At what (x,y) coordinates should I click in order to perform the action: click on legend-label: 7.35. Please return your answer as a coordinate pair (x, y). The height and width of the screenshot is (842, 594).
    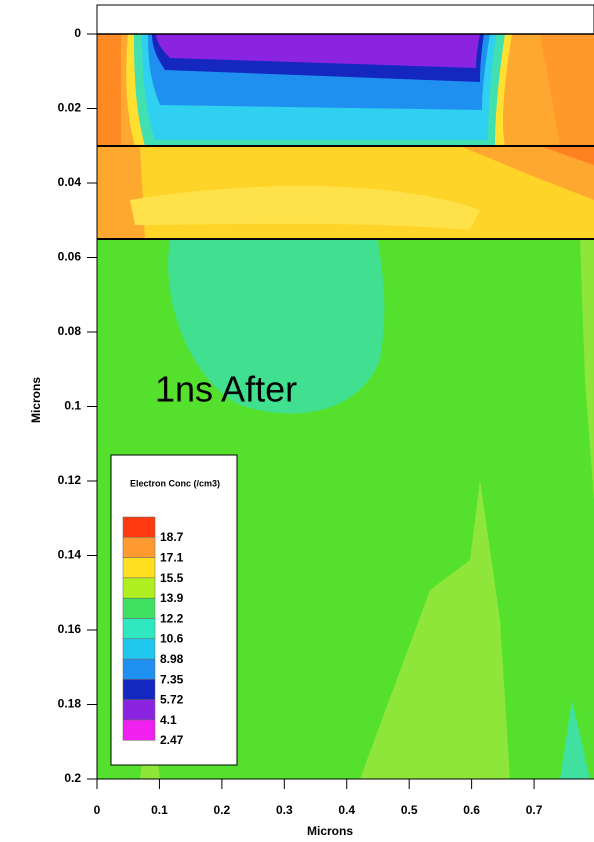
    Looking at the image, I should click on (172, 679).